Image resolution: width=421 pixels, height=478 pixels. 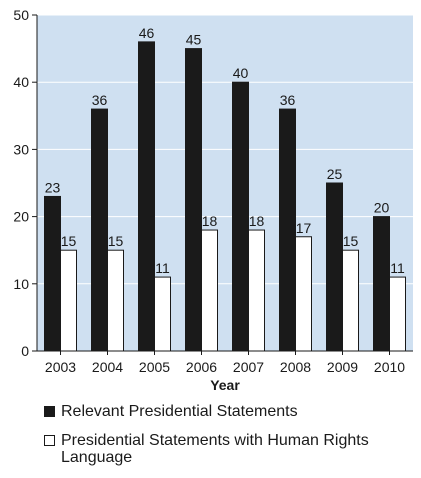 I want to click on data-label: 23, so click(x=53, y=187).